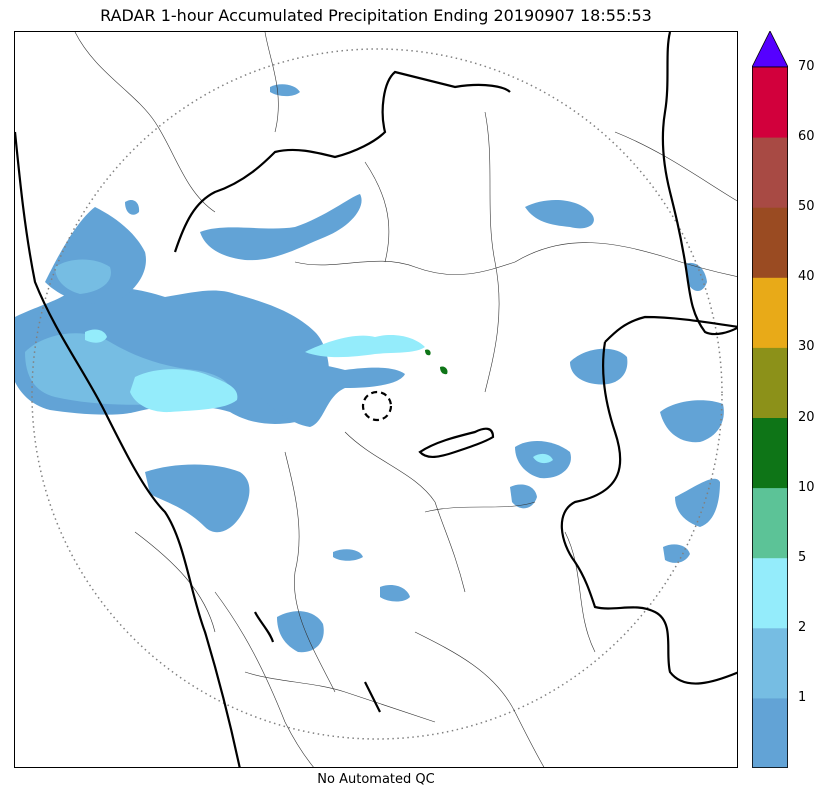  I want to click on colorbar-tick-label: 30, so click(806, 347).